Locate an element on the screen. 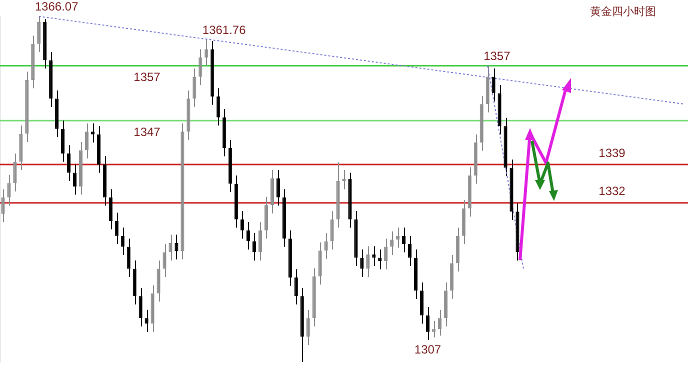 Image resolution: width=688 pixels, height=371 pixels. ref-line-label: 1332 is located at coordinates (612, 191).